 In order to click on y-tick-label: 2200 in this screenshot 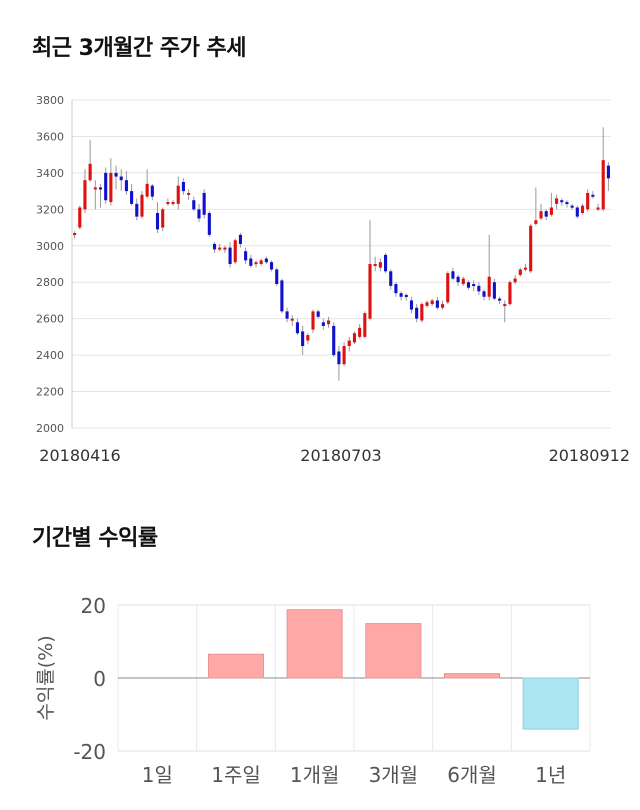, I will do `click(50, 392)`.